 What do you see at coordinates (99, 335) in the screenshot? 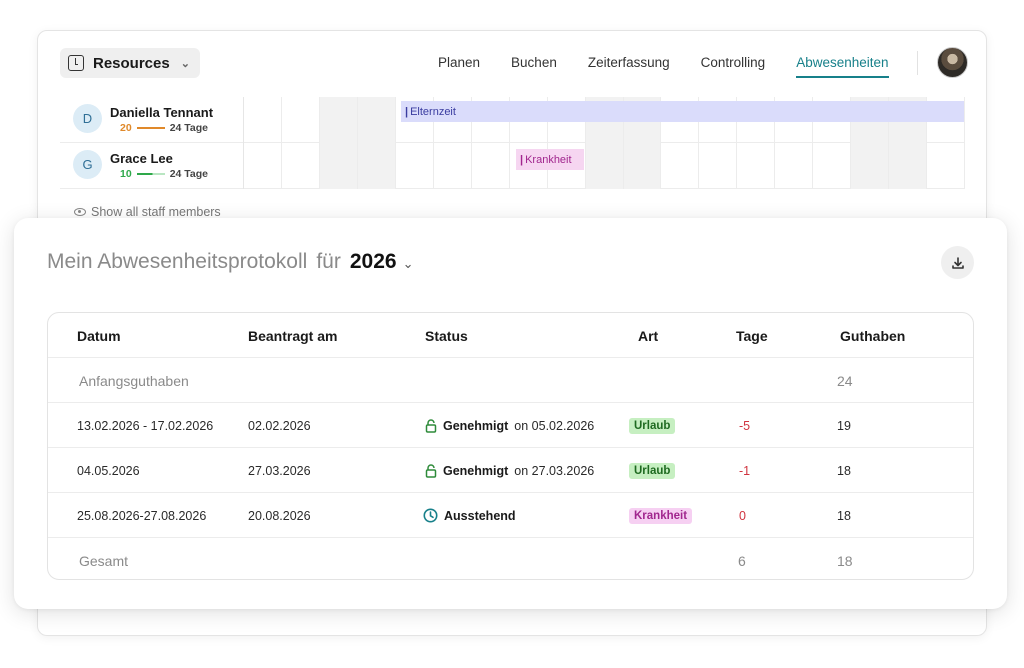
I see `col-datum: Datum` at bounding box center [99, 335].